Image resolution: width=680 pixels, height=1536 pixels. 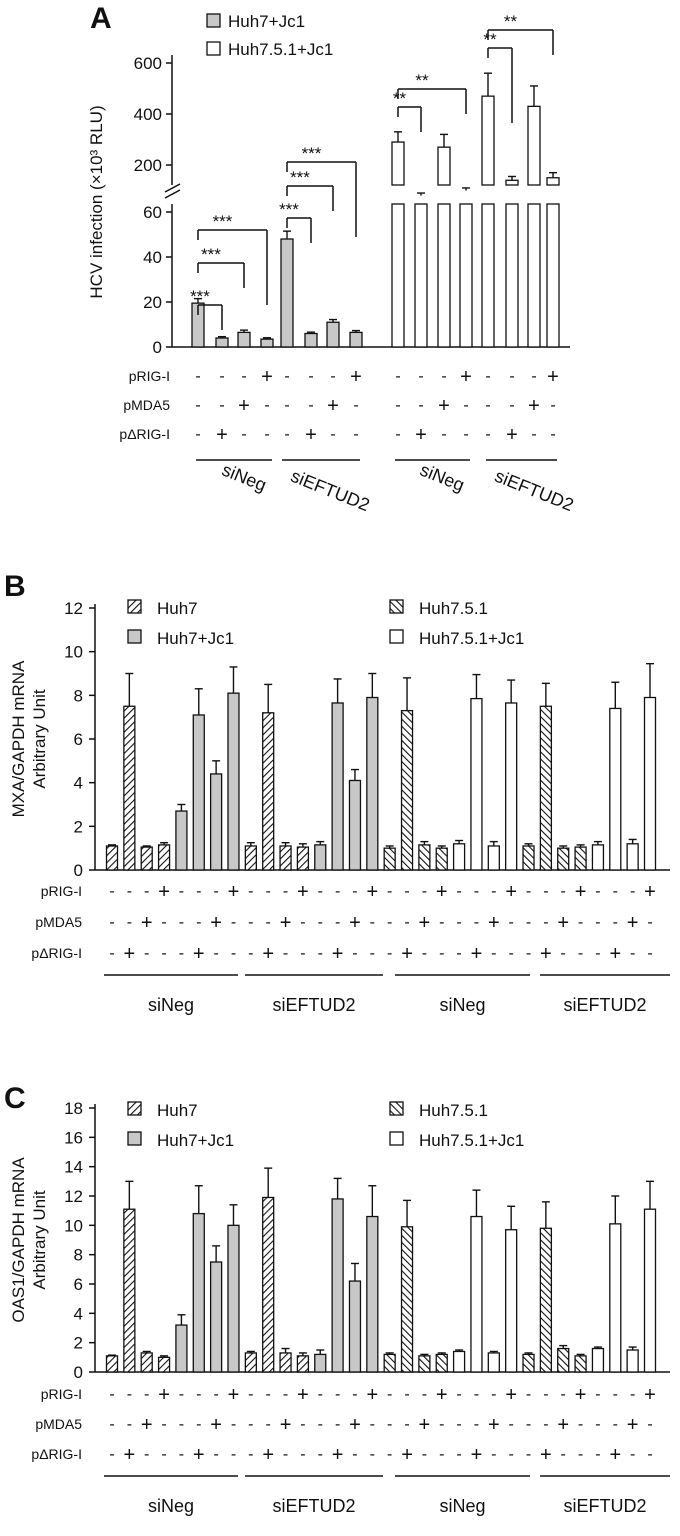 What do you see at coordinates (73, 608) in the screenshot?
I see `B-y-tick-label: 12` at bounding box center [73, 608].